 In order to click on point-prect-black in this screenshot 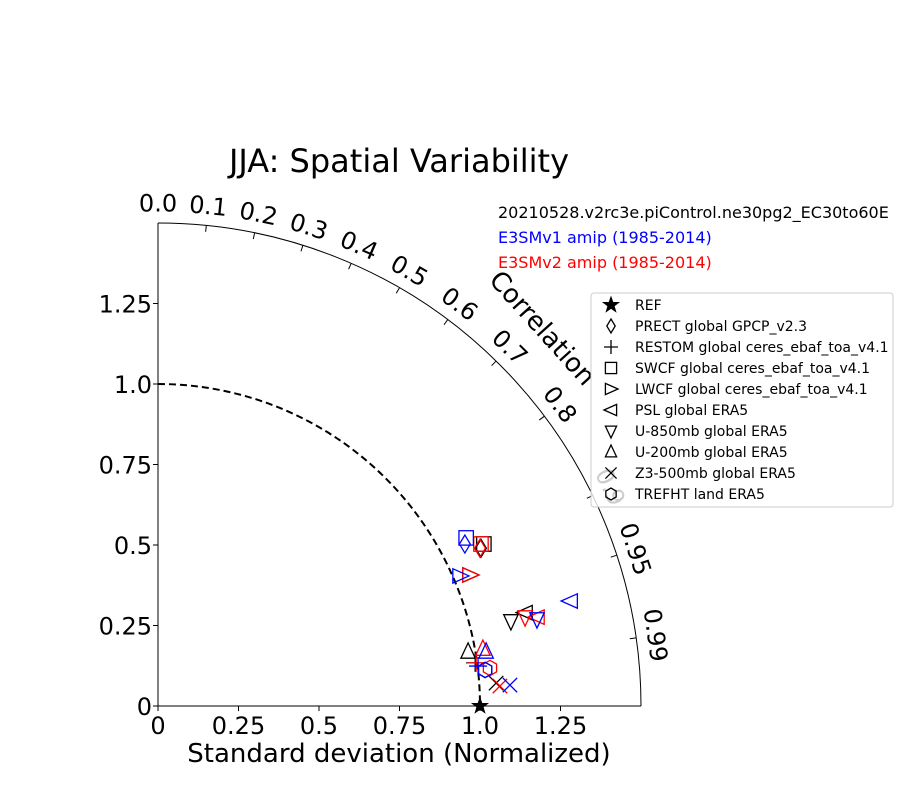, I will do `click(481, 548)`.